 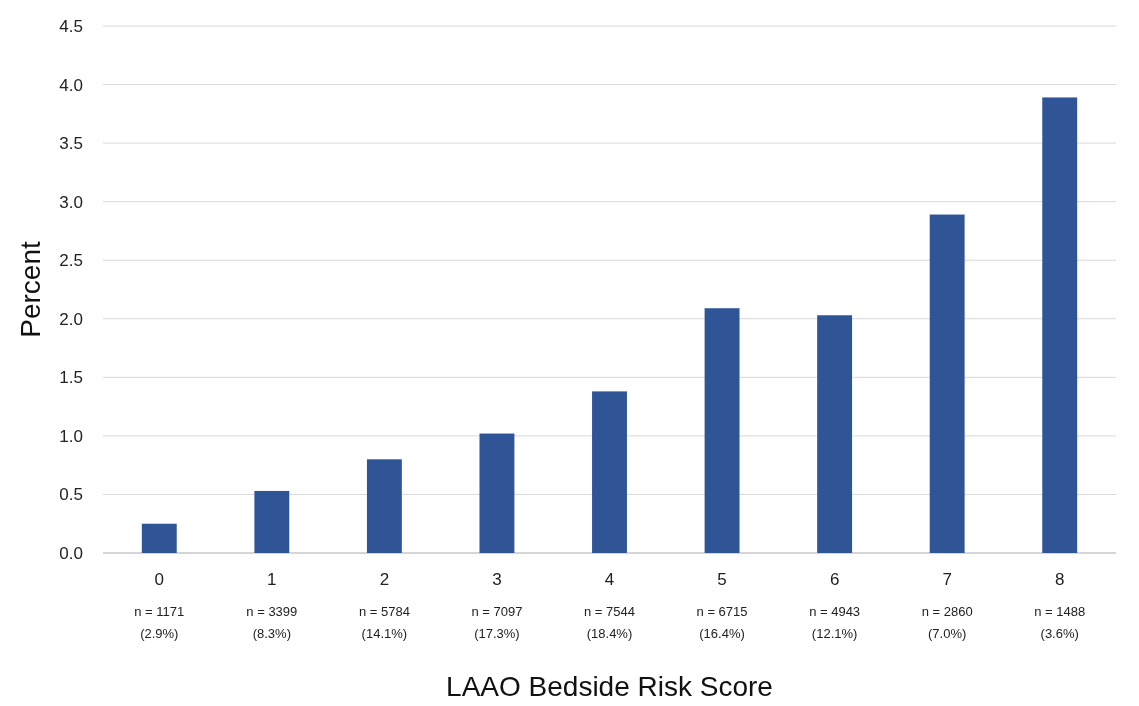 I want to click on x-tick-label: 2 n = 5784 (14.1%), so click(x=384, y=605).